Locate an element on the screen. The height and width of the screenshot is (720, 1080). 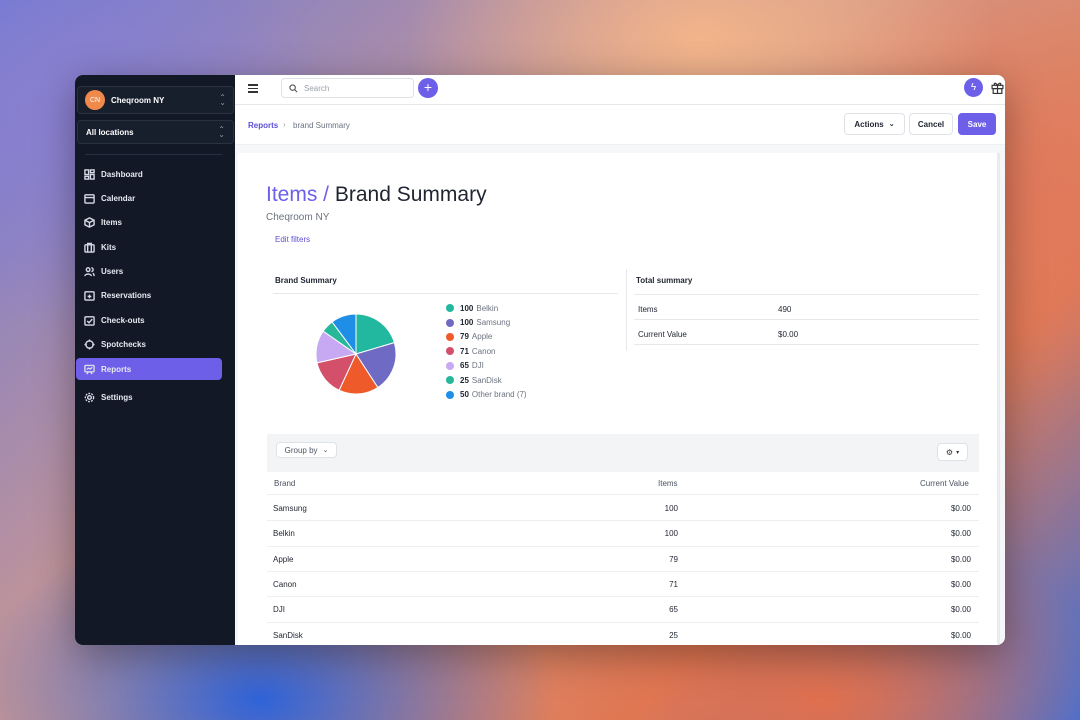
bolt-icon: ϟ is located at coordinates (973, 87).